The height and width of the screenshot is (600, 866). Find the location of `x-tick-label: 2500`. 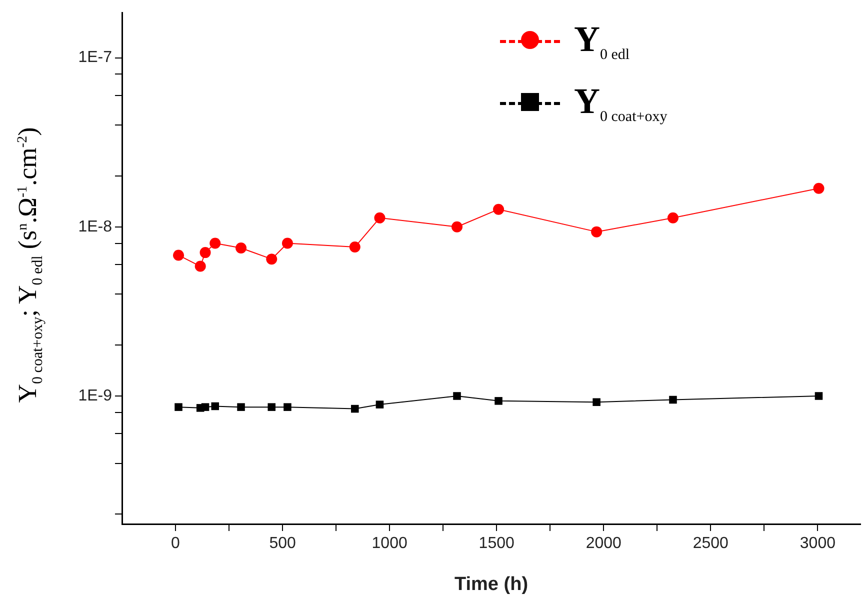

x-tick-label: 2500 is located at coordinates (710, 543).